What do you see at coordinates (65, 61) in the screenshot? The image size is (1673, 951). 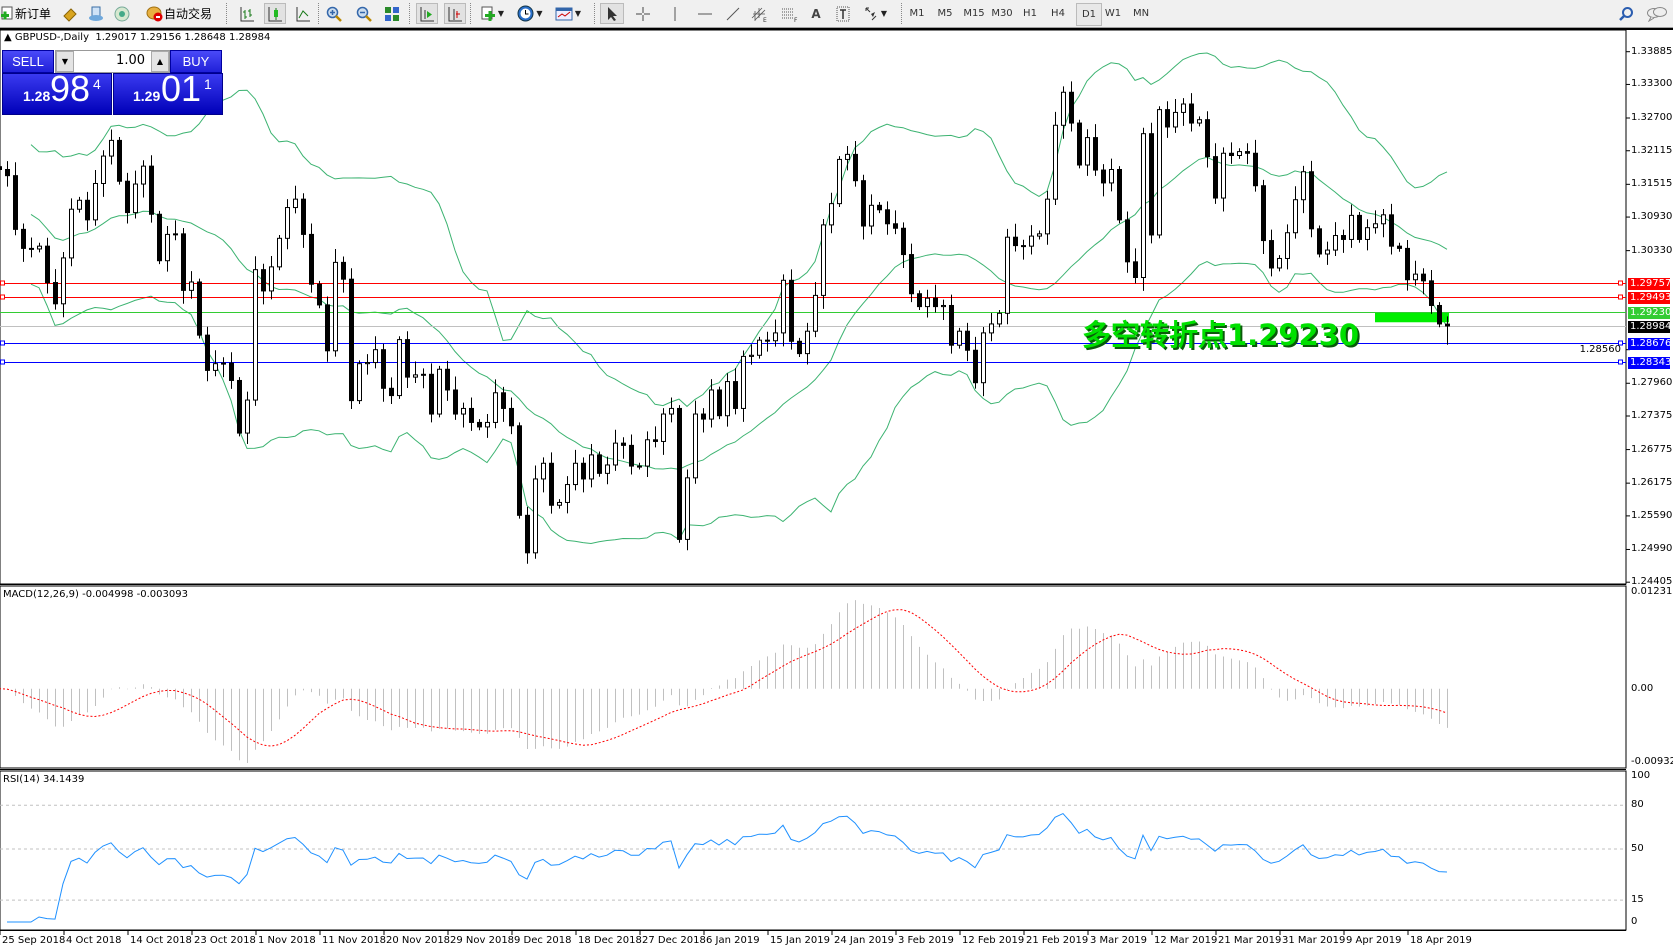 I see `lot-decrease-button: ▼` at bounding box center [65, 61].